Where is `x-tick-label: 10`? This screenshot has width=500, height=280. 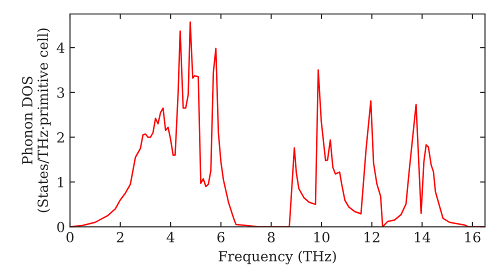
x-tick-label: 10 is located at coordinates (322, 237).